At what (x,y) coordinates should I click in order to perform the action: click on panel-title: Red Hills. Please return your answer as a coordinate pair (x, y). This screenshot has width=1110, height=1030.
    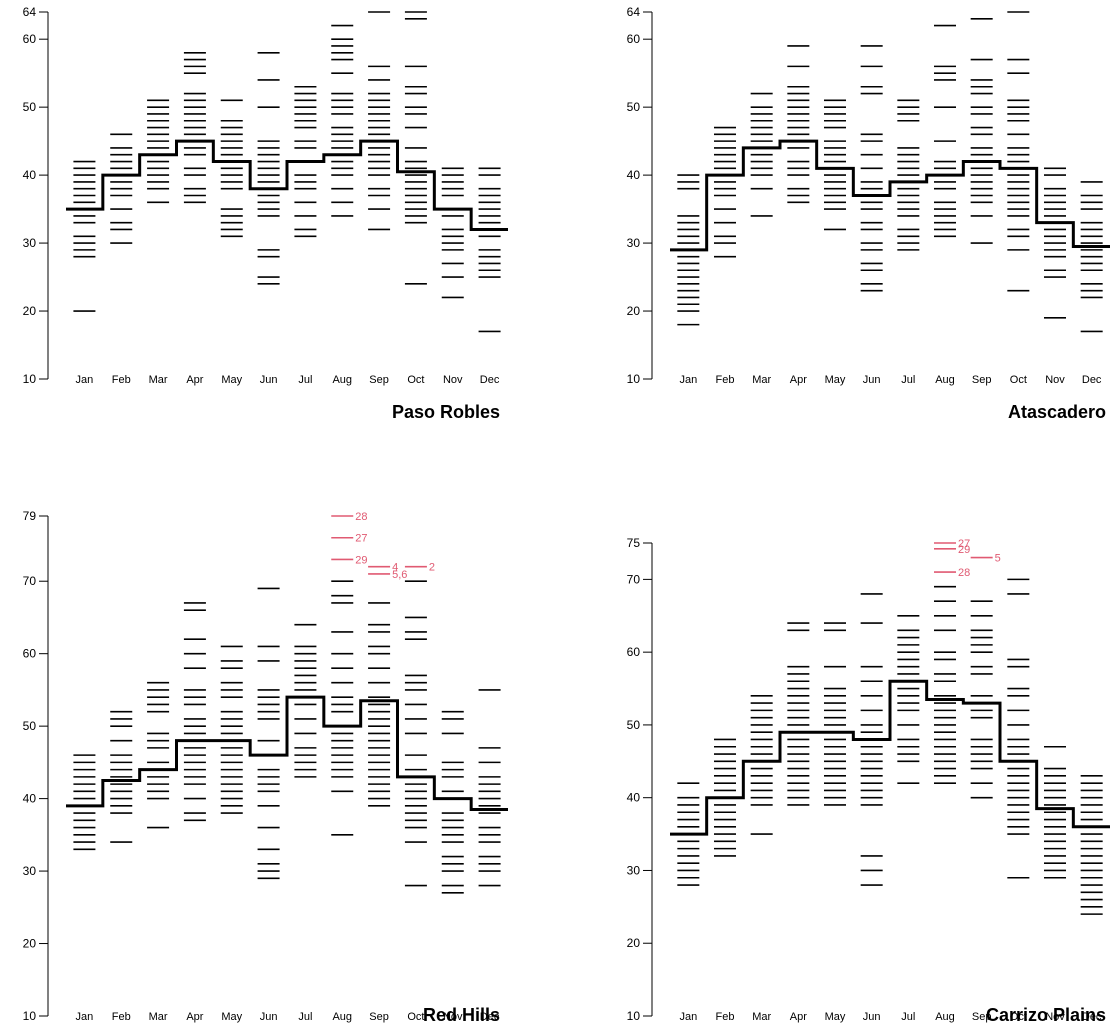
    Looking at the image, I should click on (461, 1015).